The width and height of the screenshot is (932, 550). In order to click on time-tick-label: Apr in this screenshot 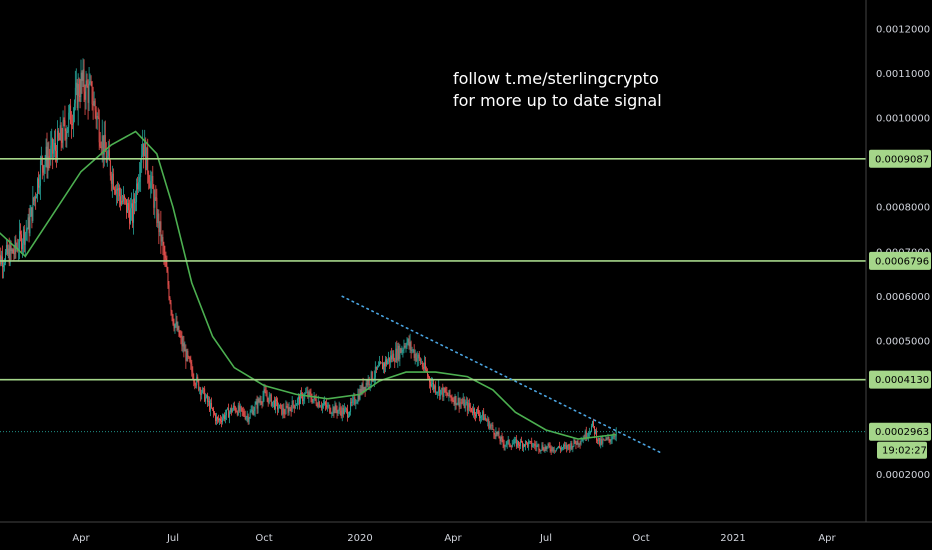, I will do `click(827, 538)`.